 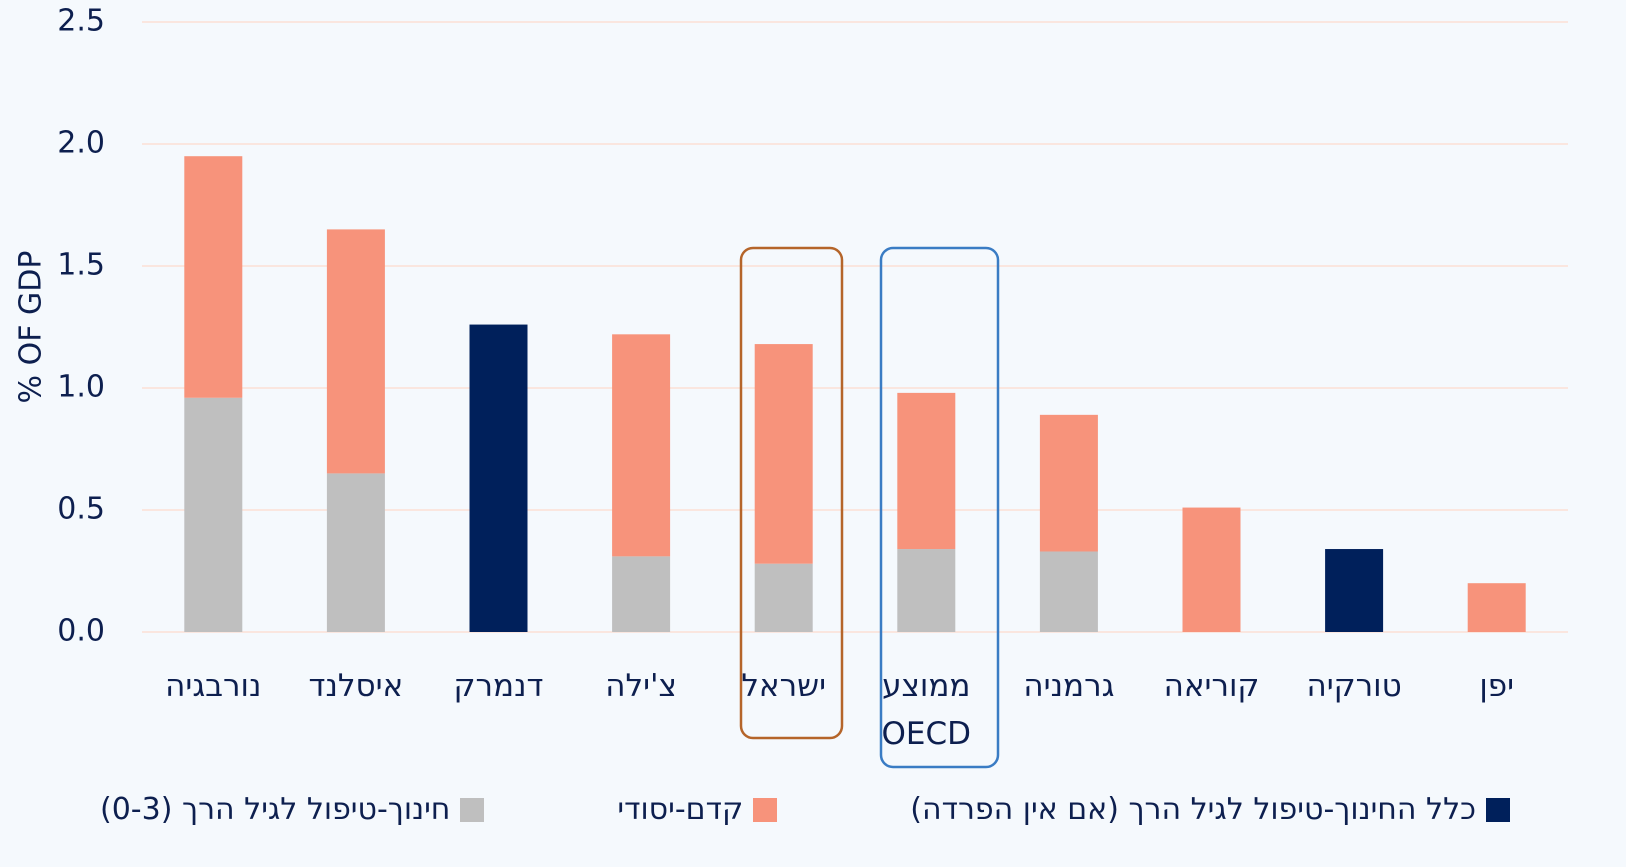 What do you see at coordinates (81, 387) in the screenshot?
I see `y-tick-label: 1.0` at bounding box center [81, 387].